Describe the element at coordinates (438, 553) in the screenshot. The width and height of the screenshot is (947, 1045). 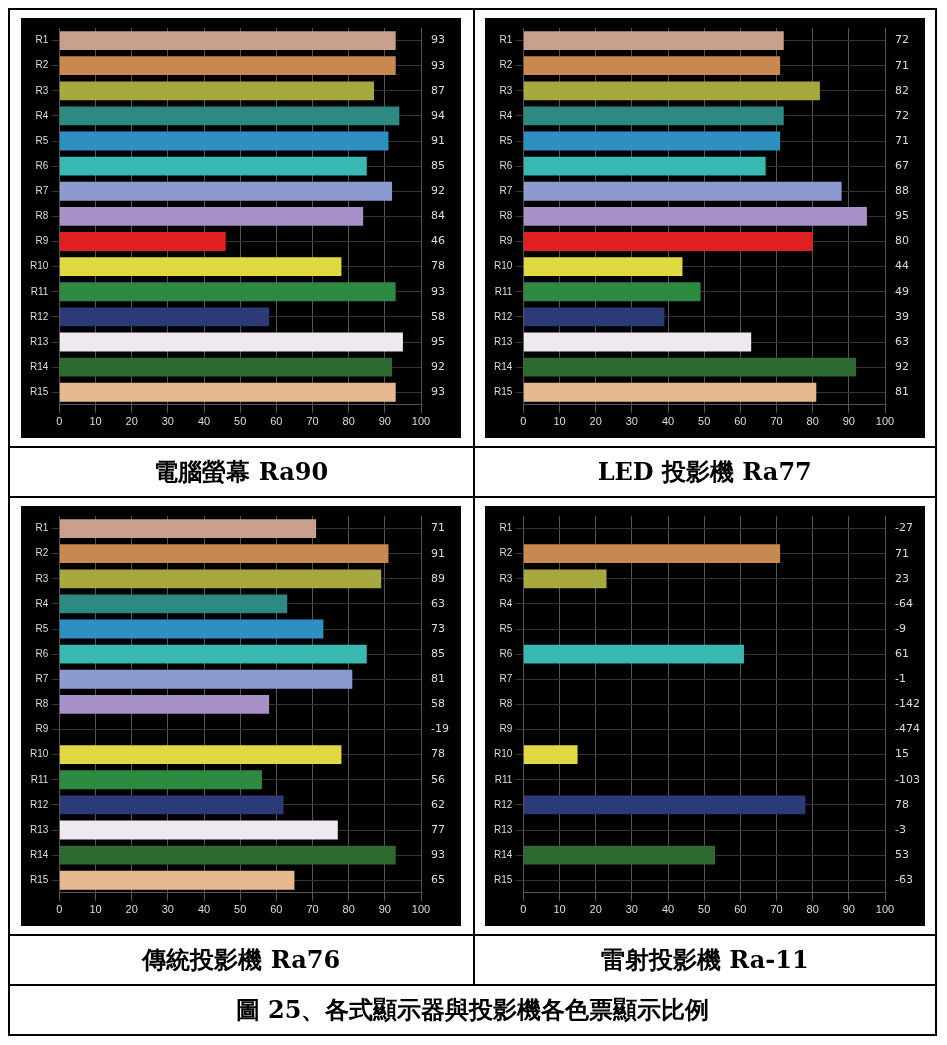
I see `data-label: 91` at that location.